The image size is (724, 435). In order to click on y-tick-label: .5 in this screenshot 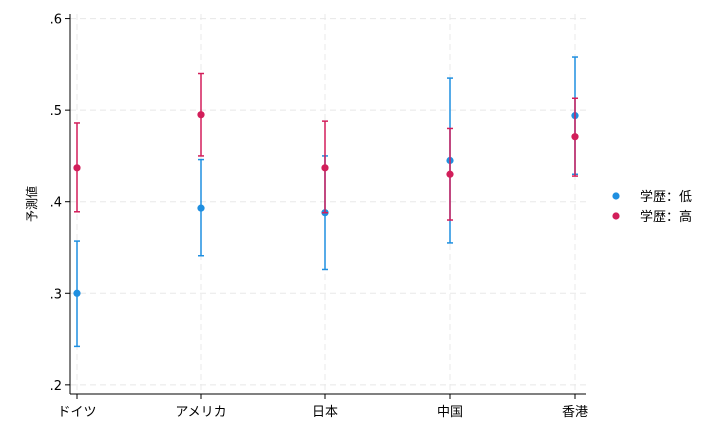, I will do `click(56, 111)`.